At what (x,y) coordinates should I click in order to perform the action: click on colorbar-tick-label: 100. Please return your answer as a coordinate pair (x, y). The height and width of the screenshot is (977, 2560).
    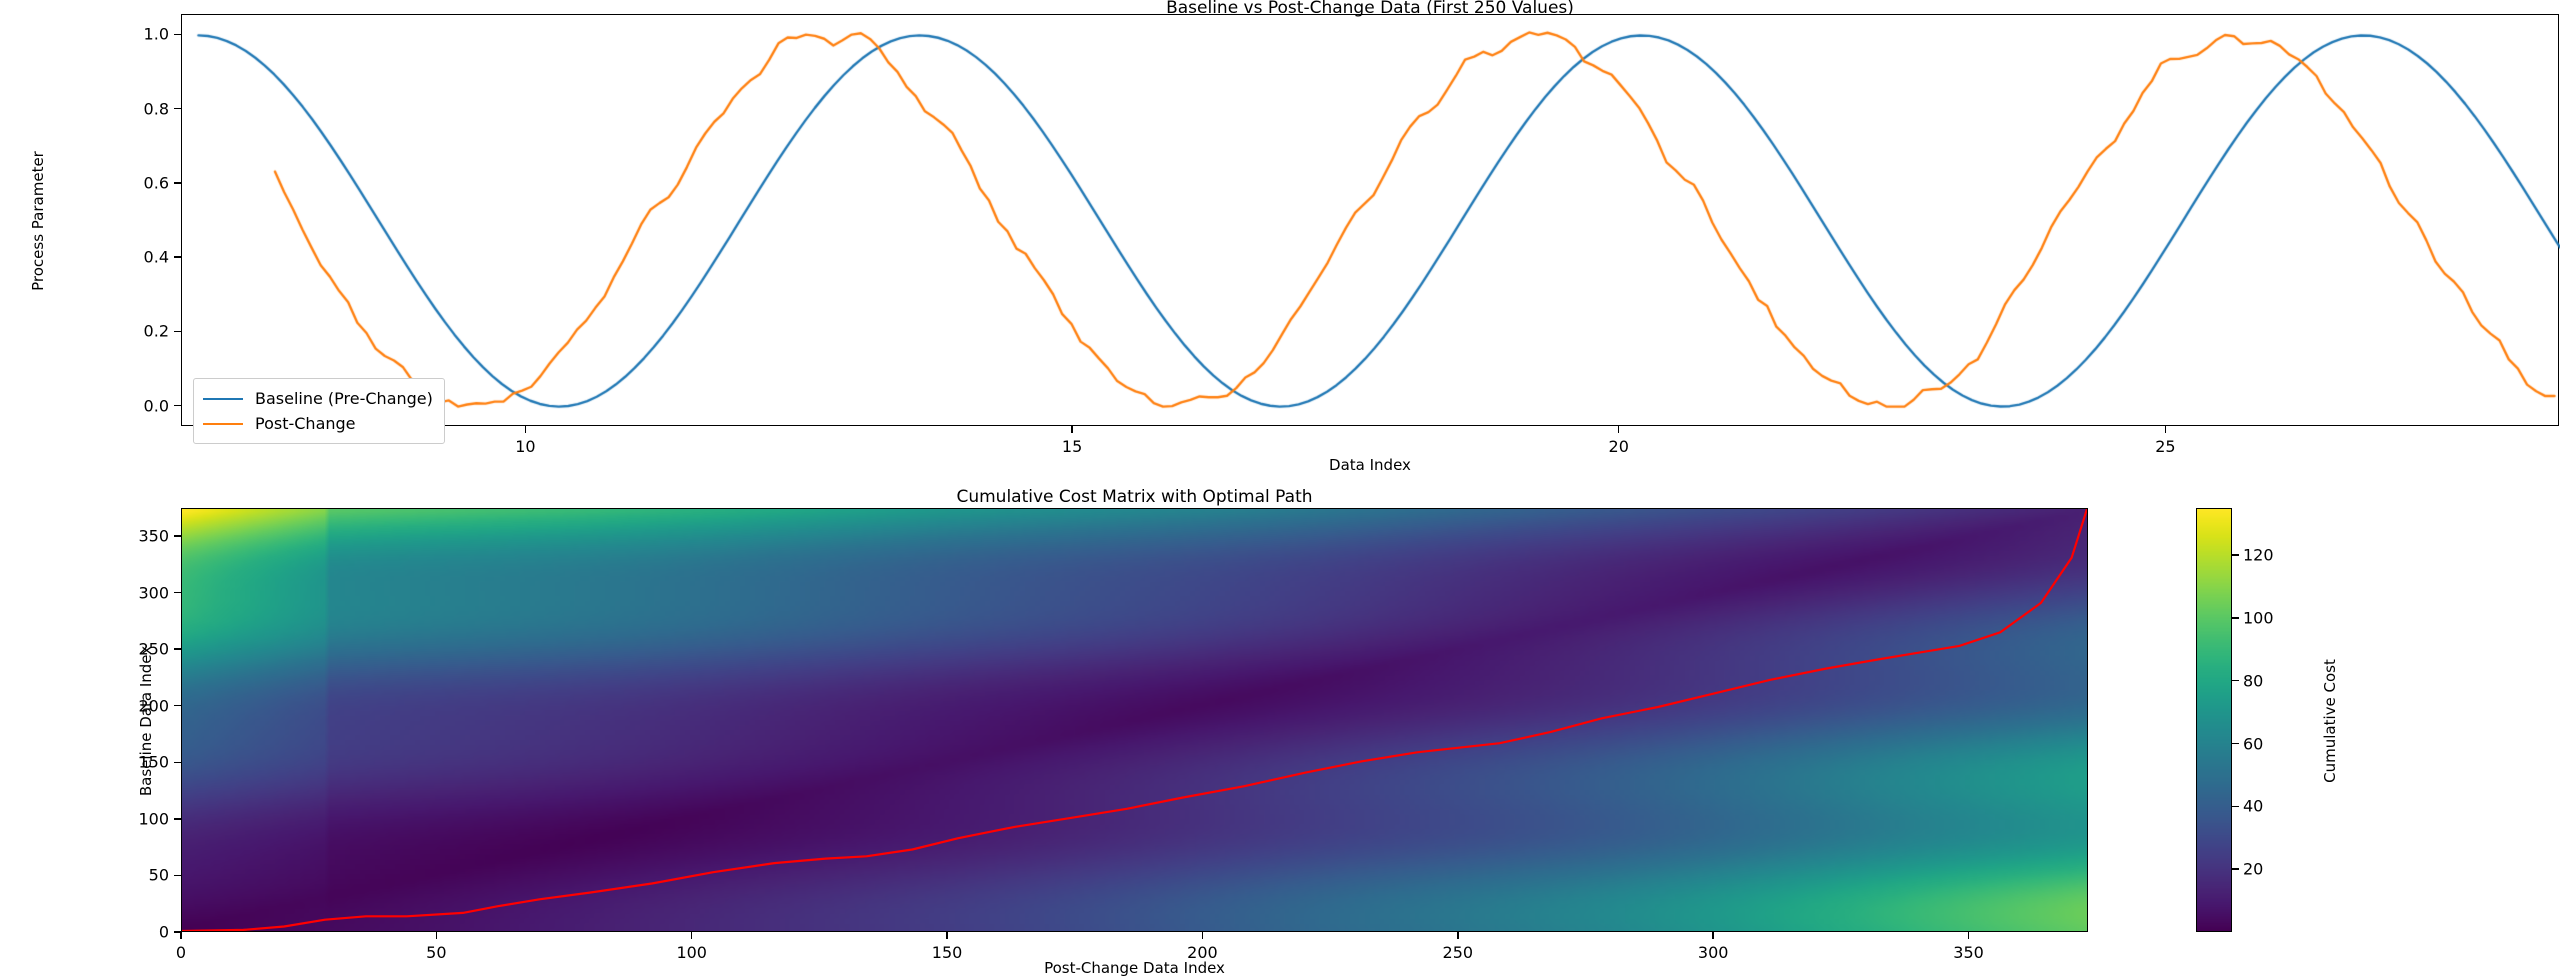
    Looking at the image, I should click on (2258, 618).